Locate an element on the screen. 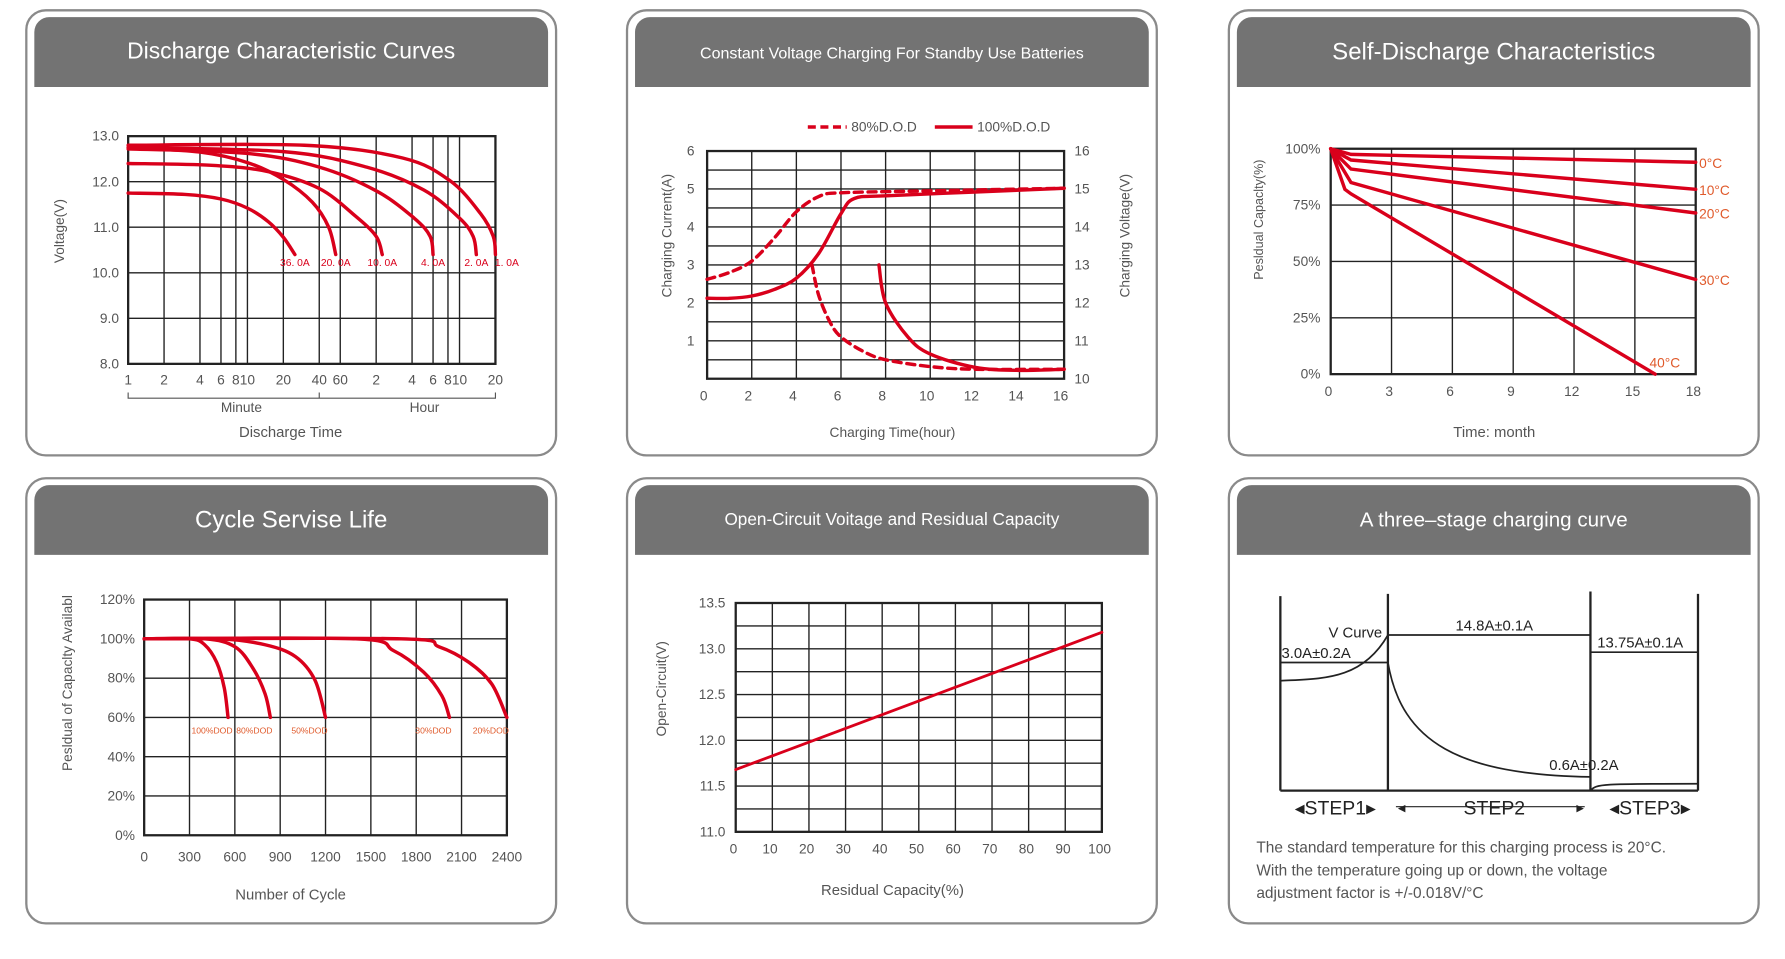  series-label: 2. 0A is located at coordinates (476, 263).